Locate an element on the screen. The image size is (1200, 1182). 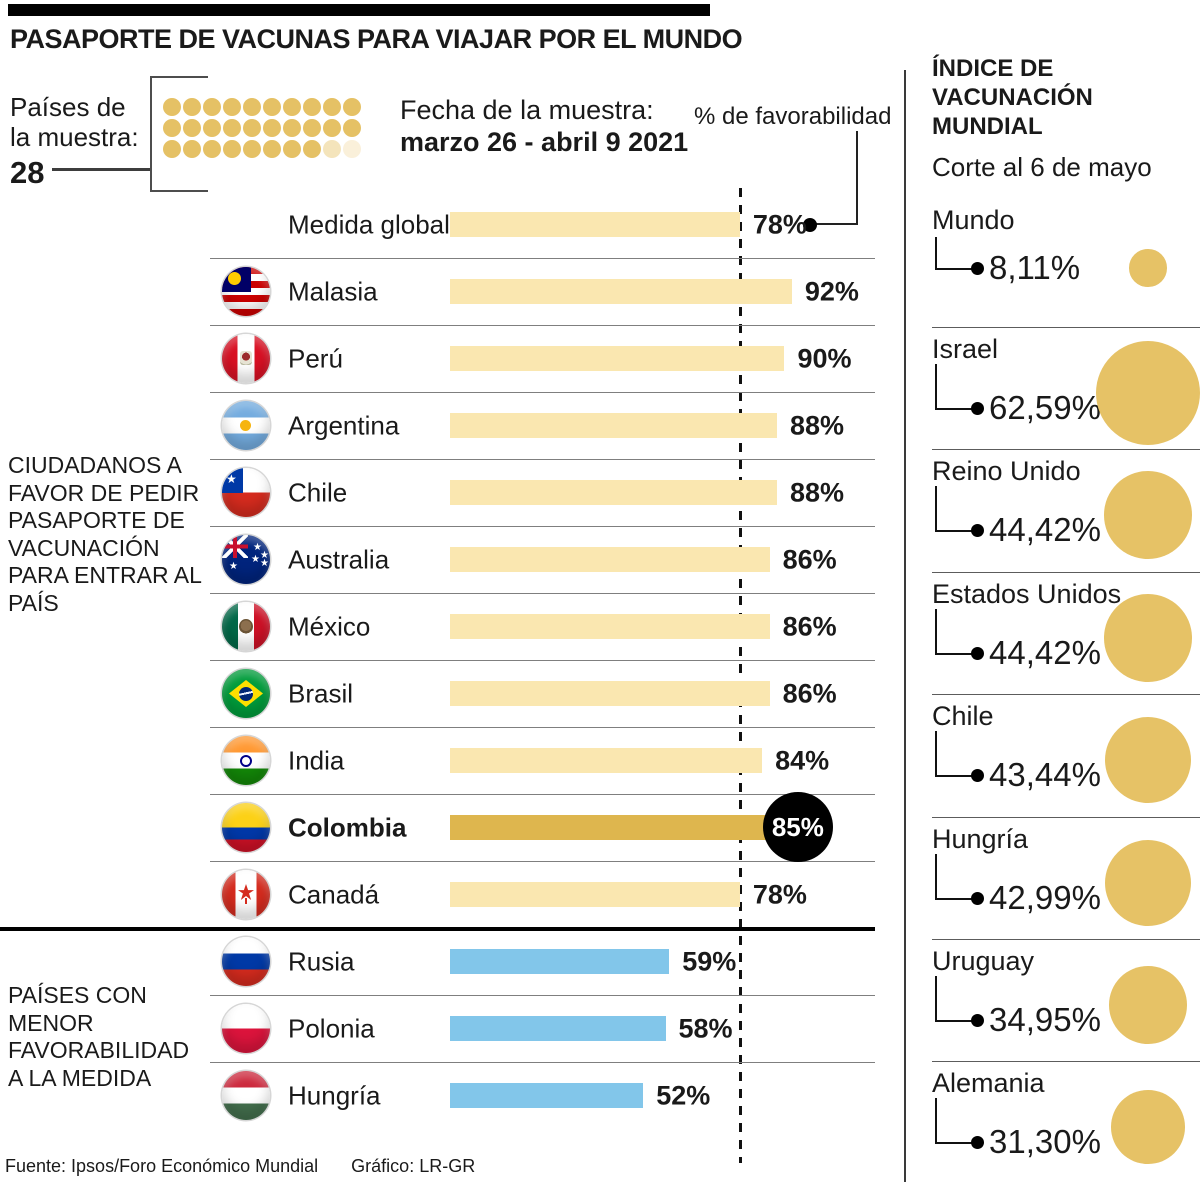
entry-name-mundo: Mundo is located at coordinates (973, 220).